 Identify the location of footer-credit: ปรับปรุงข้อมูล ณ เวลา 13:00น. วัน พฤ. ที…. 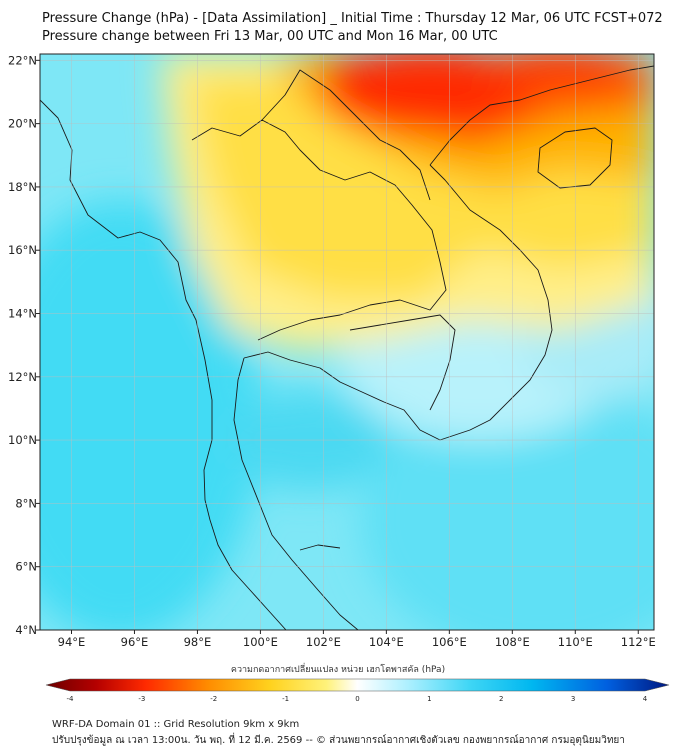
(338, 740).